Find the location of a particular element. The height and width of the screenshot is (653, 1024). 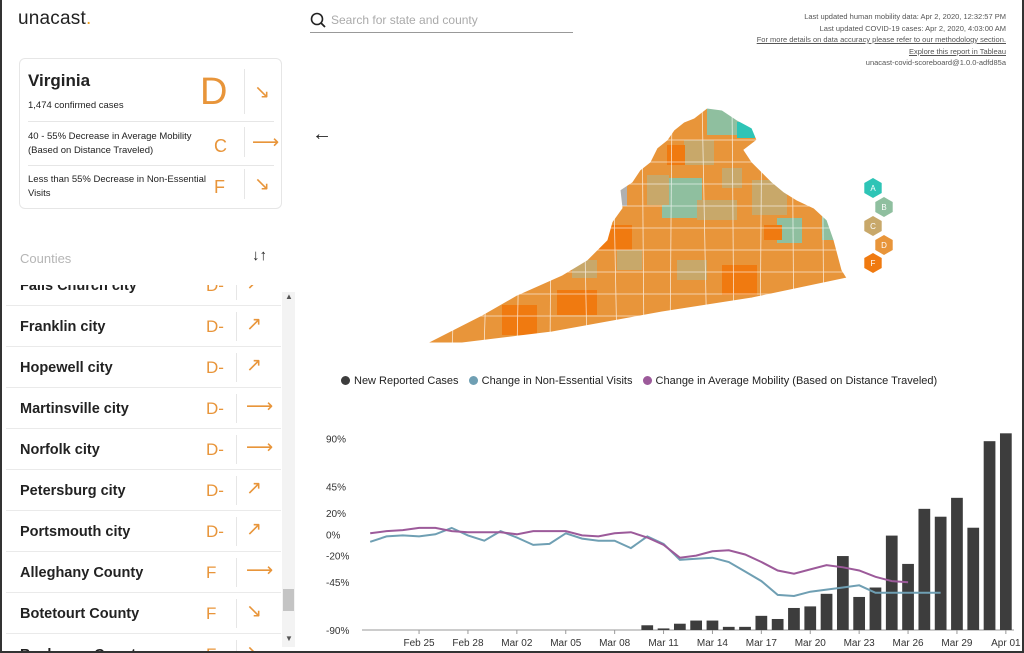

non-essential-visits-line is located at coordinates (655, 562).